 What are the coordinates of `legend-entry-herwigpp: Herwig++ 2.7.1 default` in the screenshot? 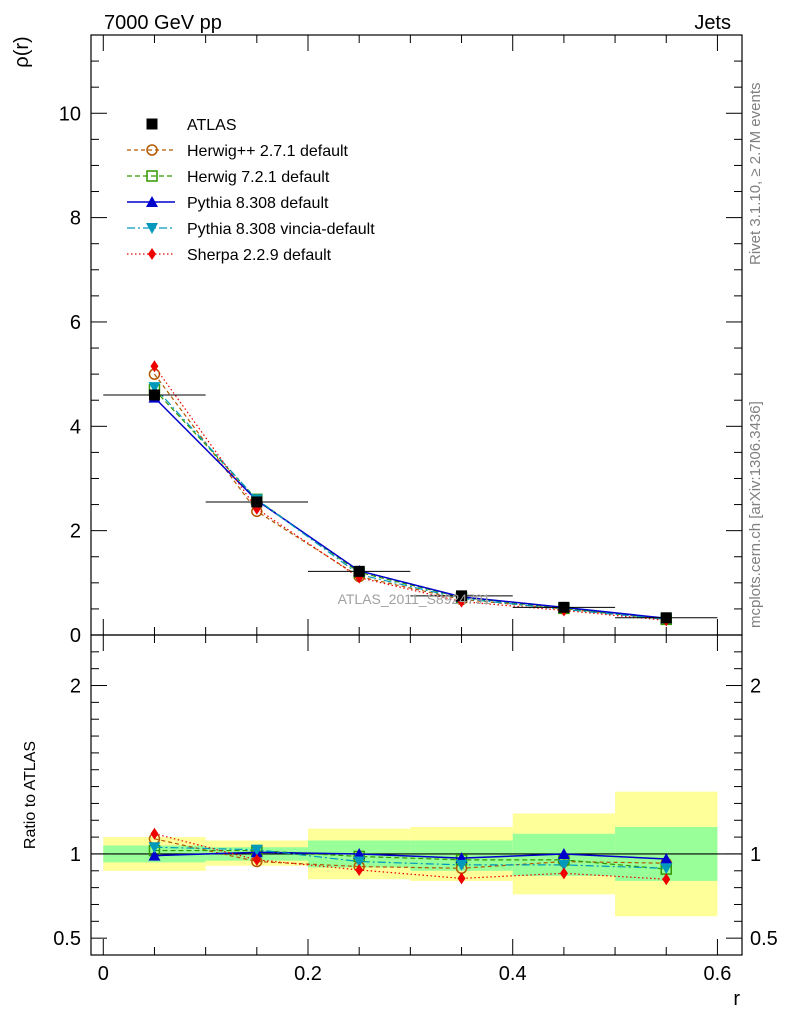 It's located at (238, 151).